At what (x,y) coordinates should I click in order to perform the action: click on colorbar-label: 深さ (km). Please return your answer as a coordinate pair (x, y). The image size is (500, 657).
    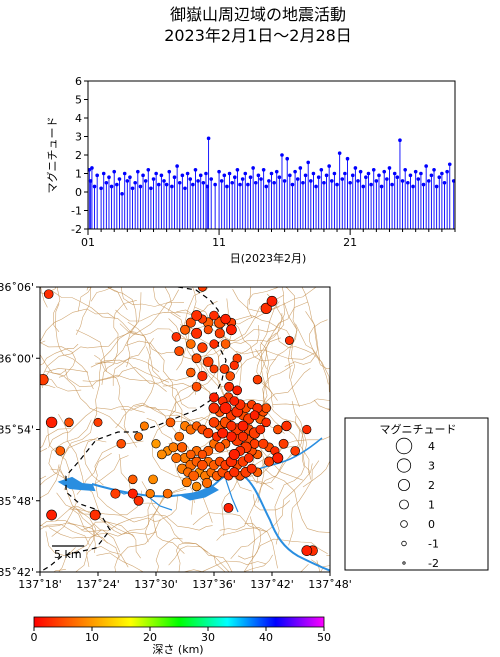
    Looking at the image, I should click on (177, 649).